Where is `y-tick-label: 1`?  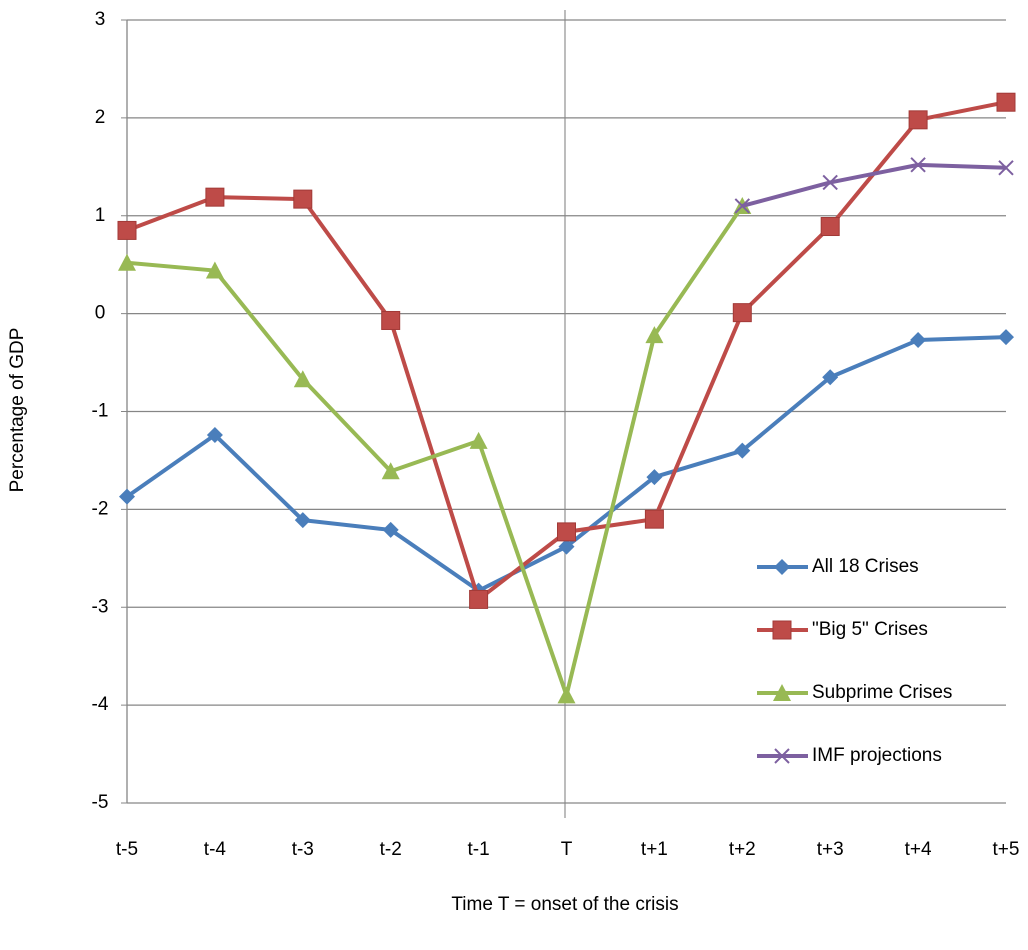
y-tick-label: 1 is located at coordinates (100, 215).